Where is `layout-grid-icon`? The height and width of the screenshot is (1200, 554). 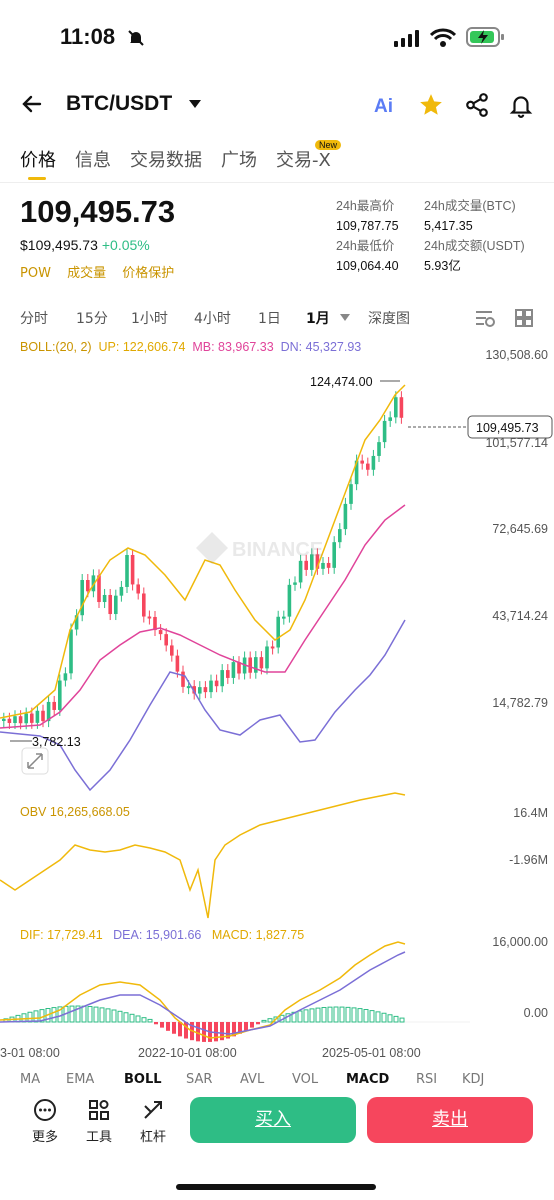 layout-grid-icon is located at coordinates (524, 318).